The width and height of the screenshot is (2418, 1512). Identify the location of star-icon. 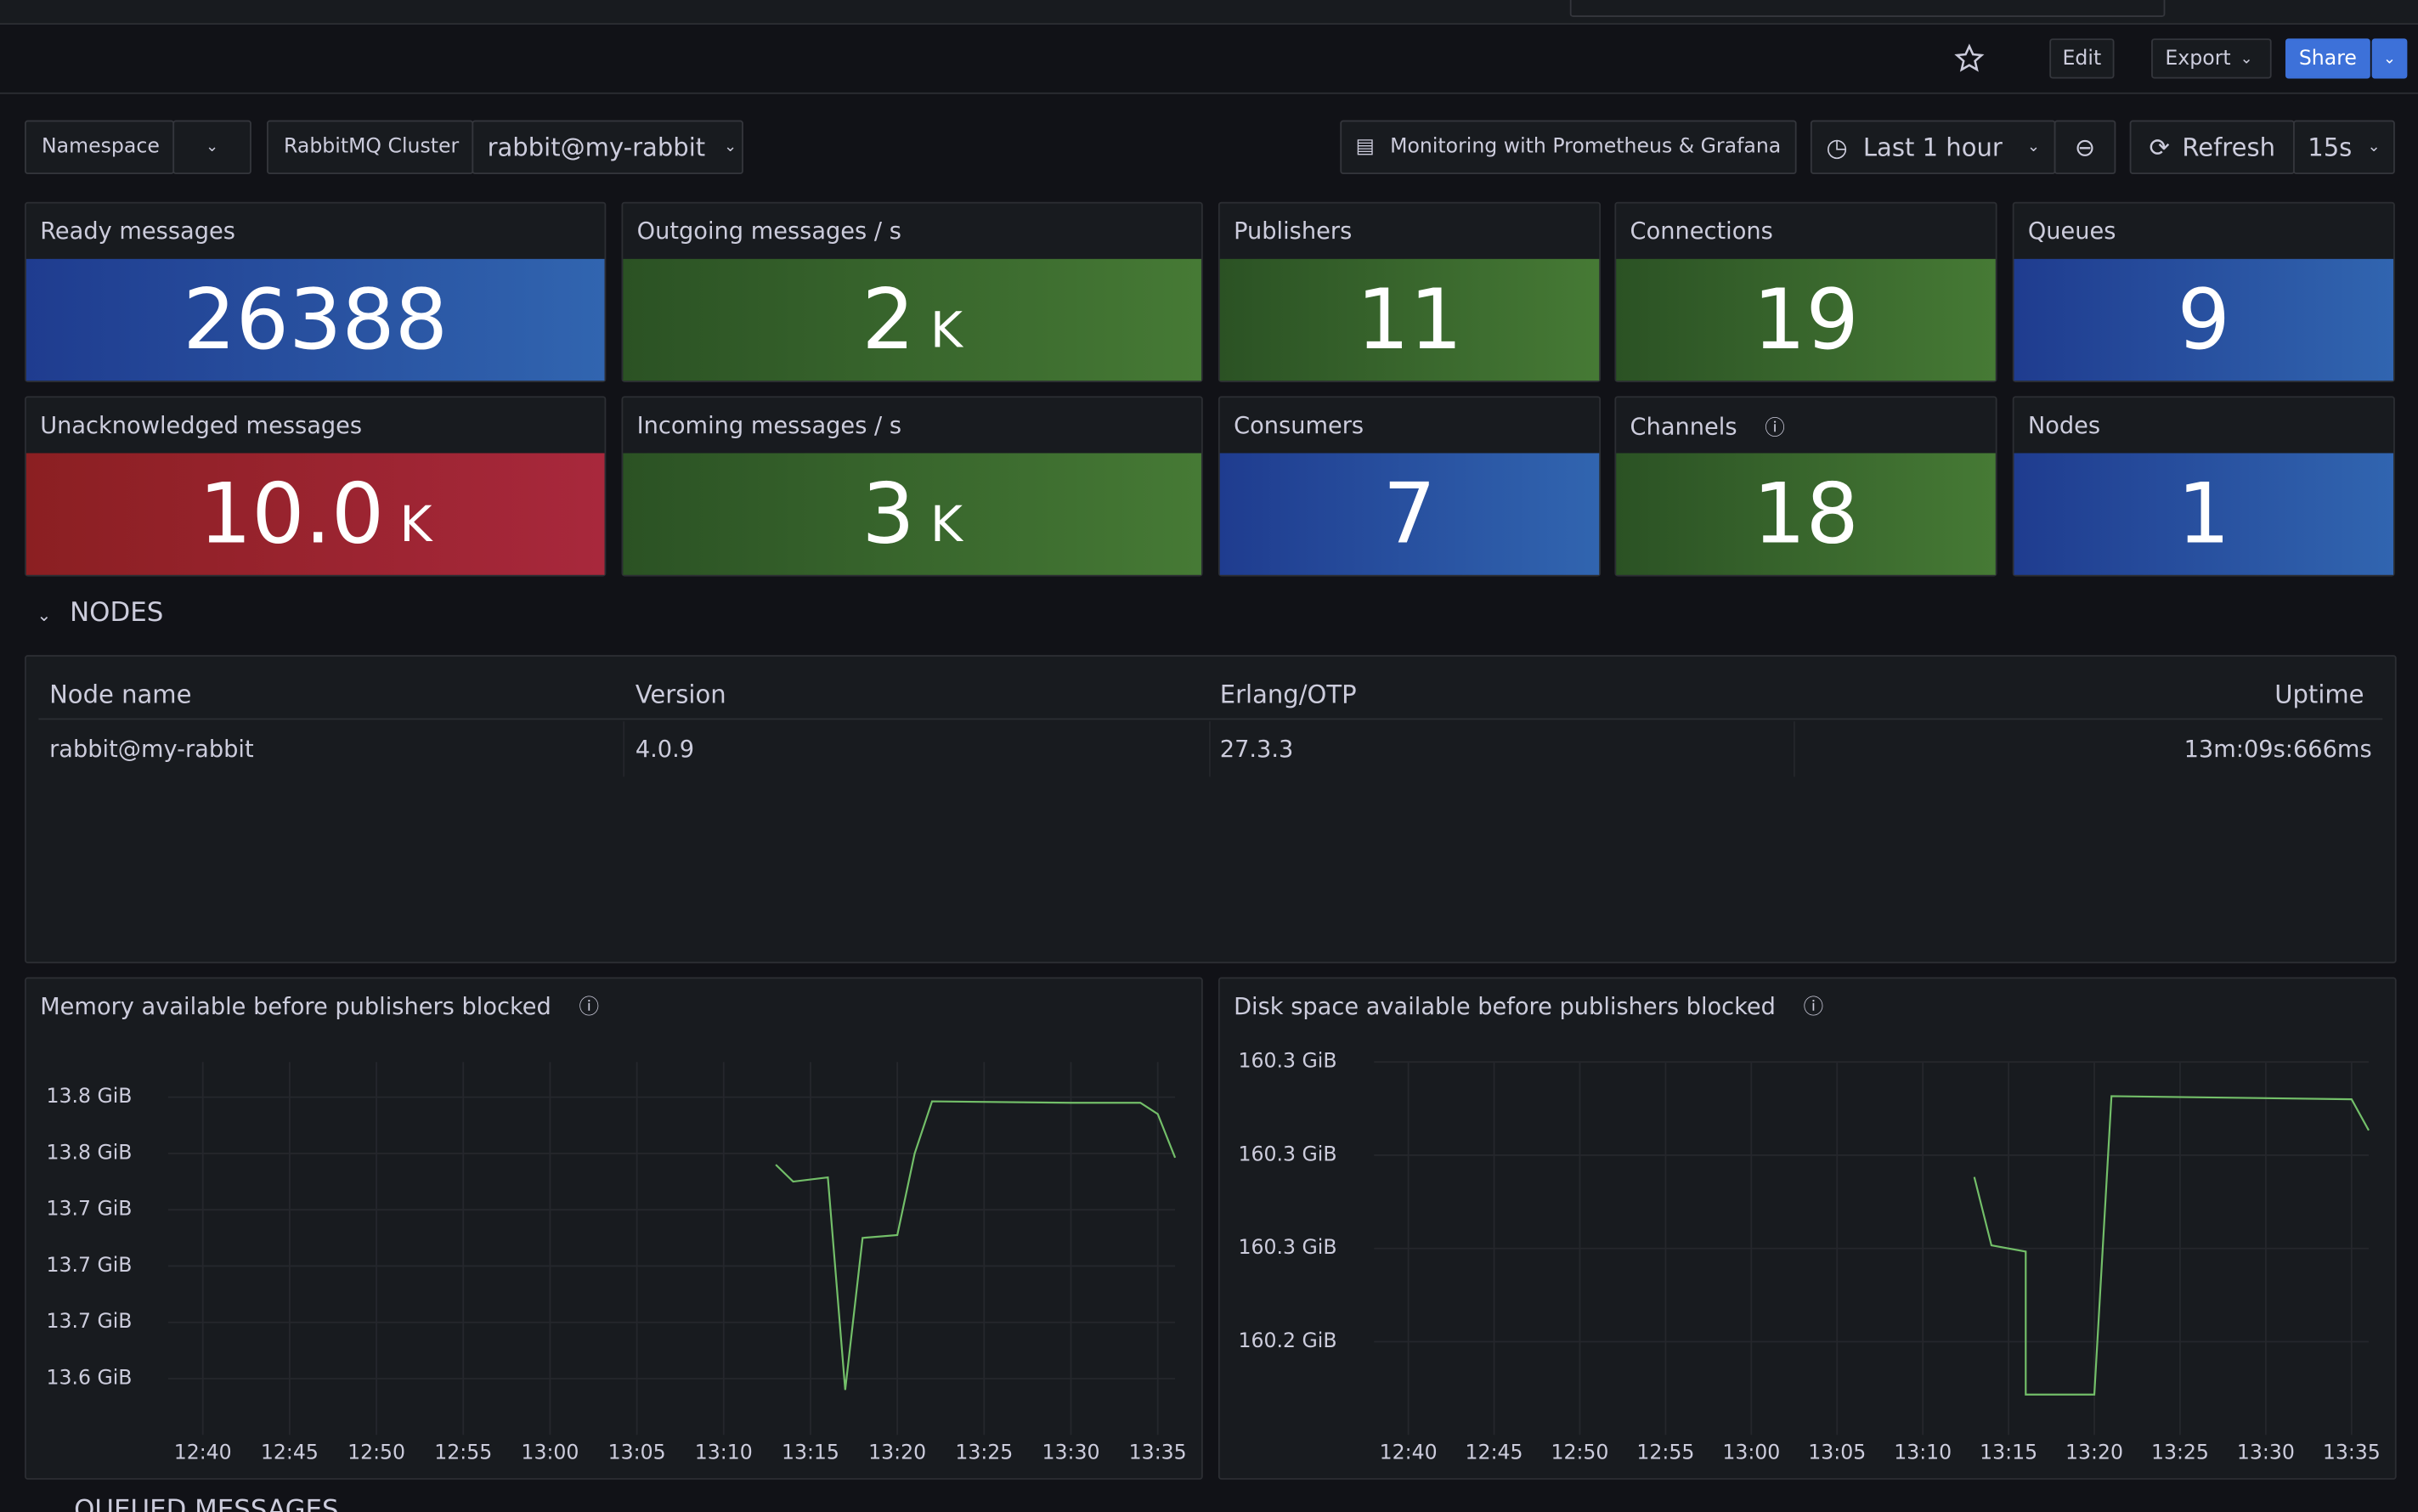
(1969, 58).